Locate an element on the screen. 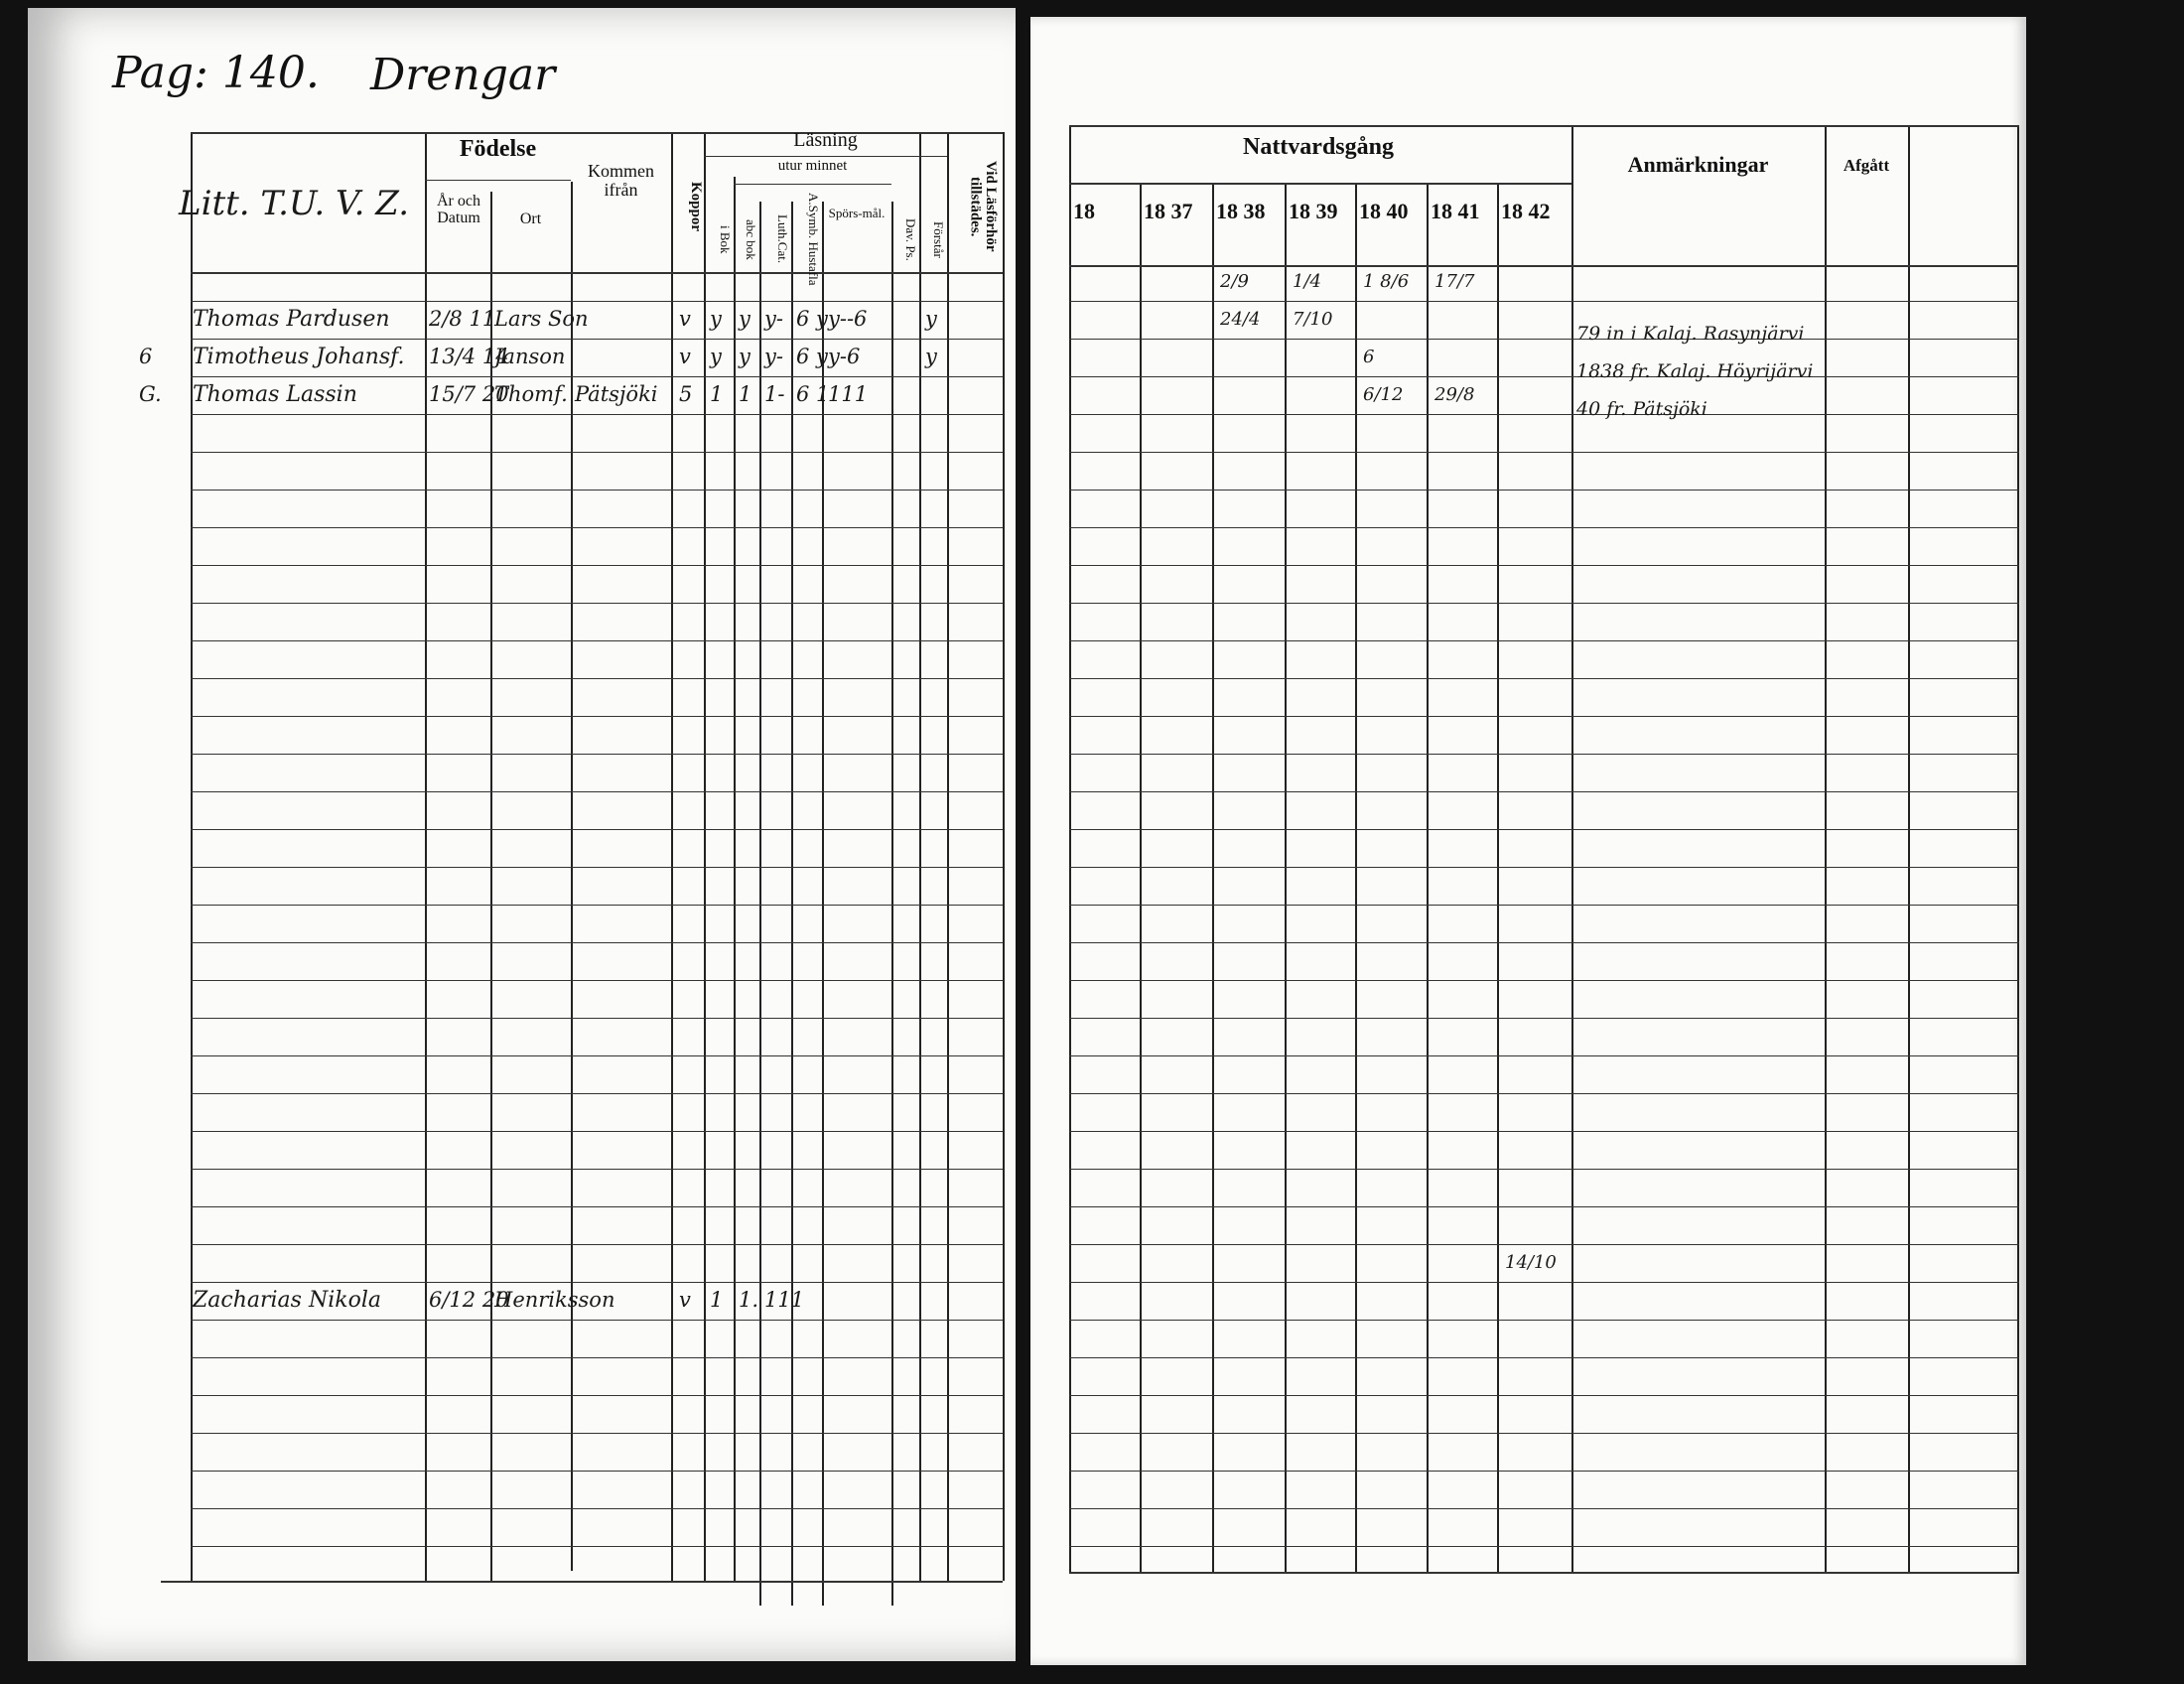  entry-luth: 1- is located at coordinates (774, 394).